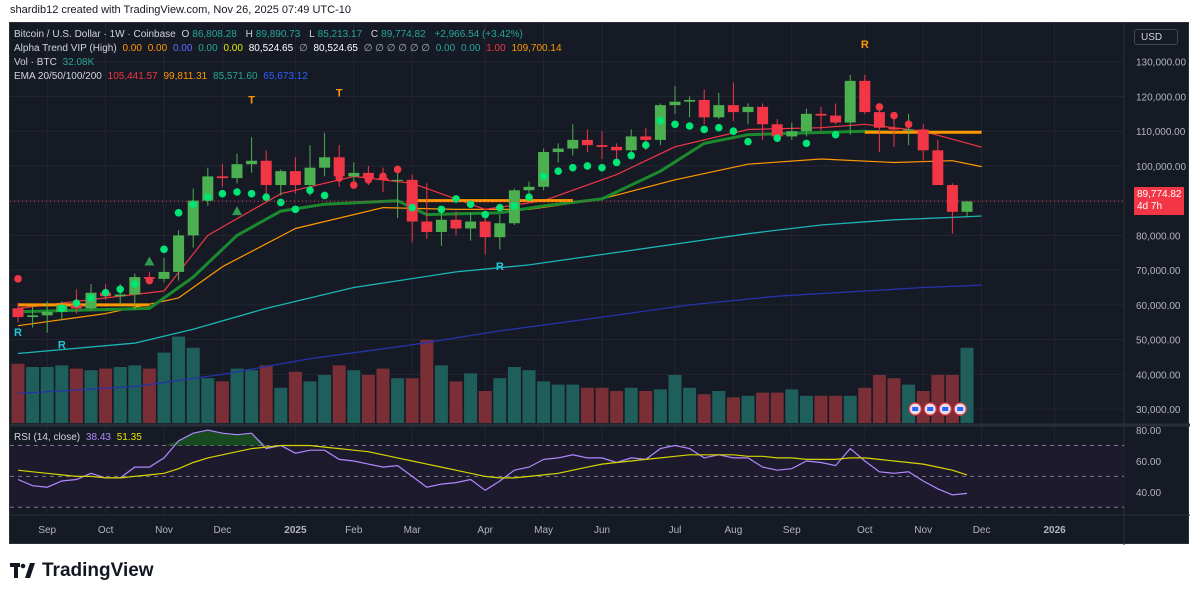 The width and height of the screenshot is (1200, 595). What do you see at coordinates (1150, 206) in the screenshot?
I see `bar-countdown: 4d 7h` at bounding box center [1150, 206].